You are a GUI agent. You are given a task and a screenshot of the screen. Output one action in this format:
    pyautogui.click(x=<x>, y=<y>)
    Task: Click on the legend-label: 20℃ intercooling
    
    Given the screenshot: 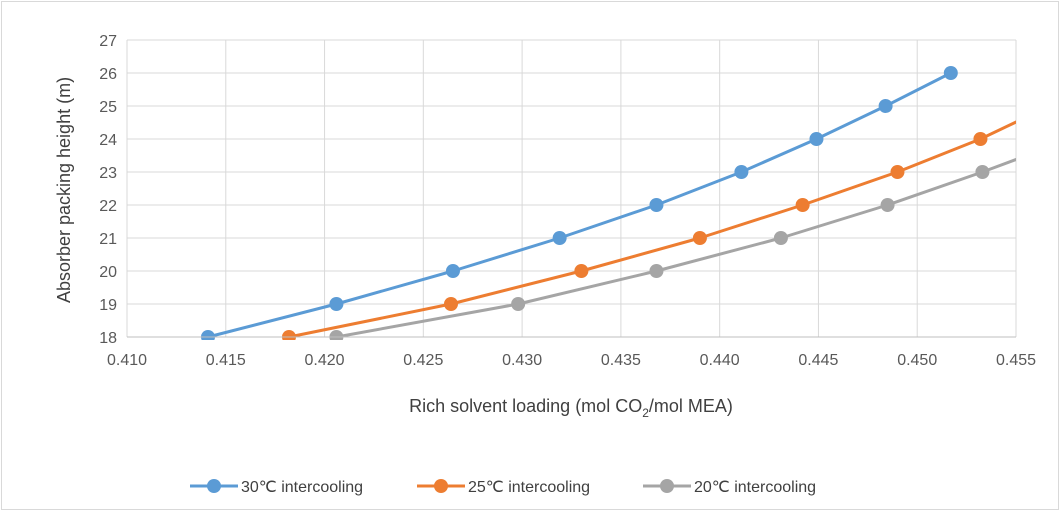 What is the action you would take?
    pyautogui.click(x=755, y=487)
    